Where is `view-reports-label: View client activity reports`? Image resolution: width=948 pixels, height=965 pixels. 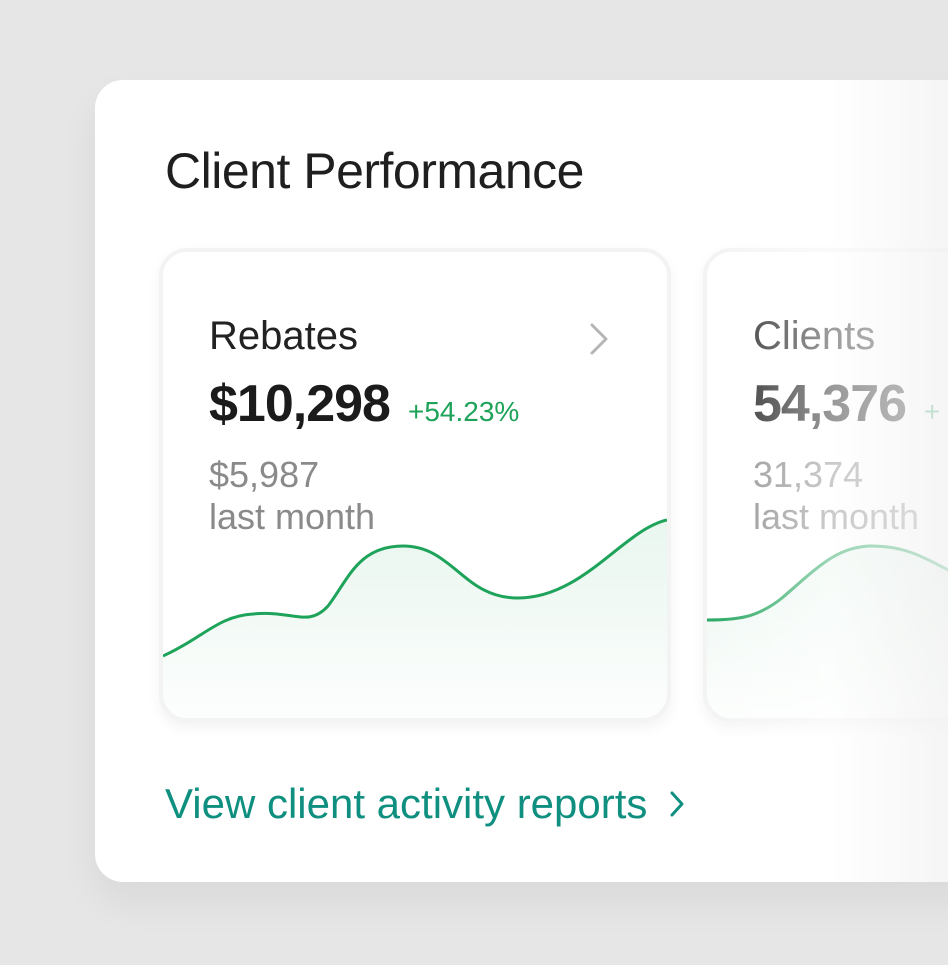 view-reports-label: View client activity reports is located at coordinates (406, 803).